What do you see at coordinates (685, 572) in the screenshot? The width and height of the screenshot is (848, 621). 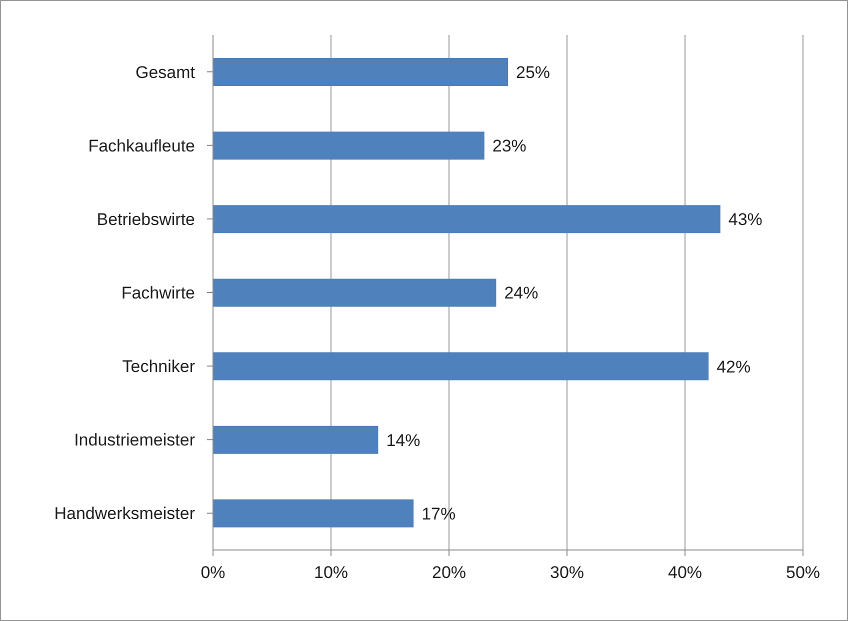 I see `x-tick-label: 40%` at bounding box center [685, 572].